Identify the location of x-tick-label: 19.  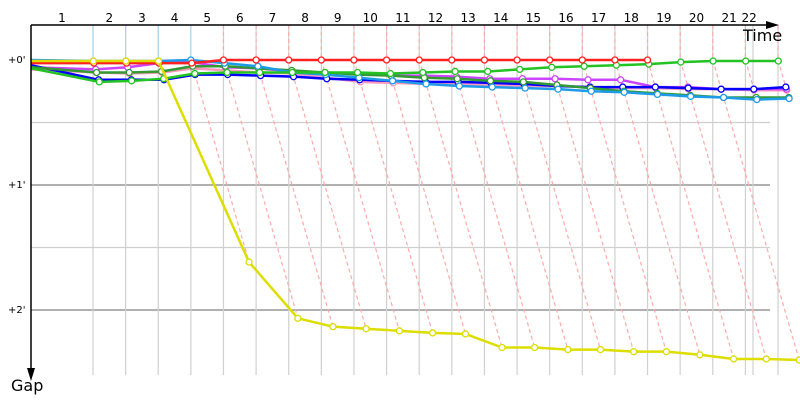
(663, 18).